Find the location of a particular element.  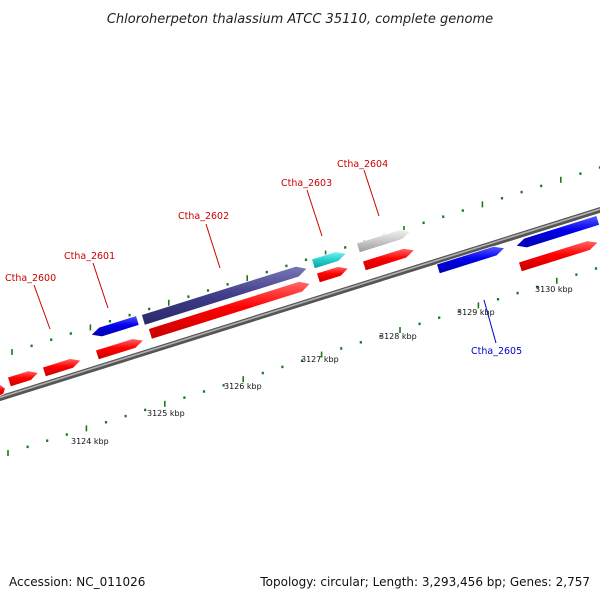

gene-label-ctha-2604: Ctha_2604 is located at coordinates (362, 164).